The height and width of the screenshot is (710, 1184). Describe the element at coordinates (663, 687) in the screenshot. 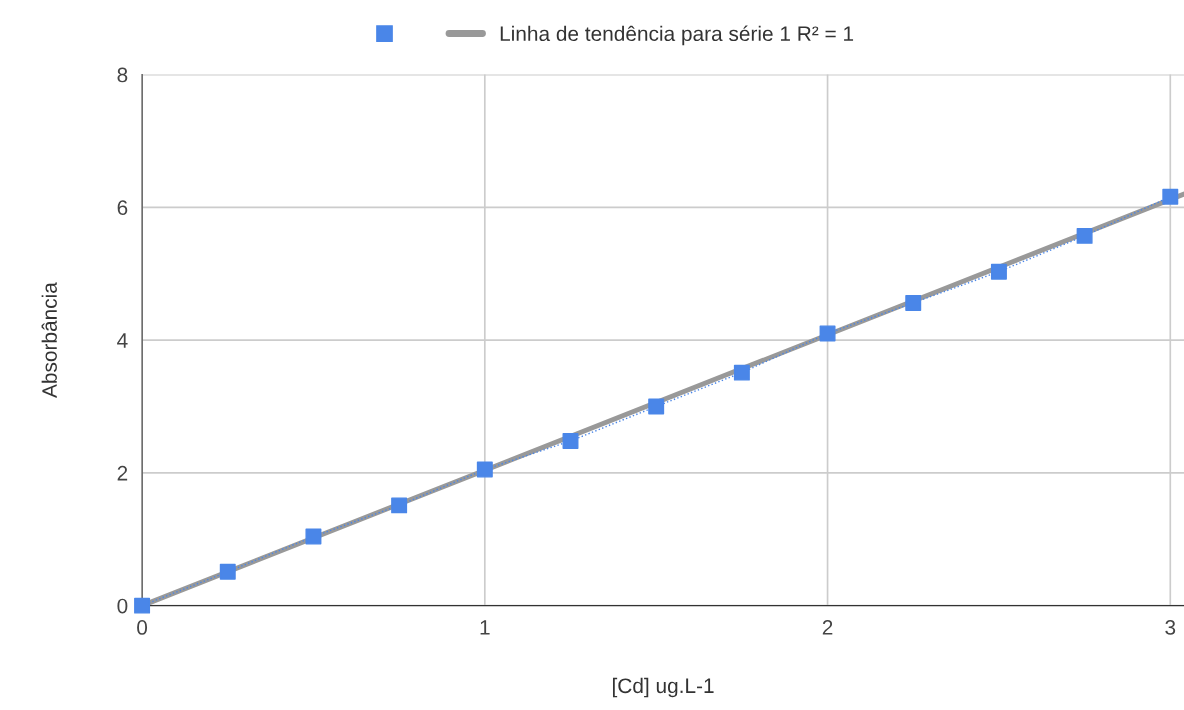

I see `x-axis-title: [Cd] ug.L-1` at that location.